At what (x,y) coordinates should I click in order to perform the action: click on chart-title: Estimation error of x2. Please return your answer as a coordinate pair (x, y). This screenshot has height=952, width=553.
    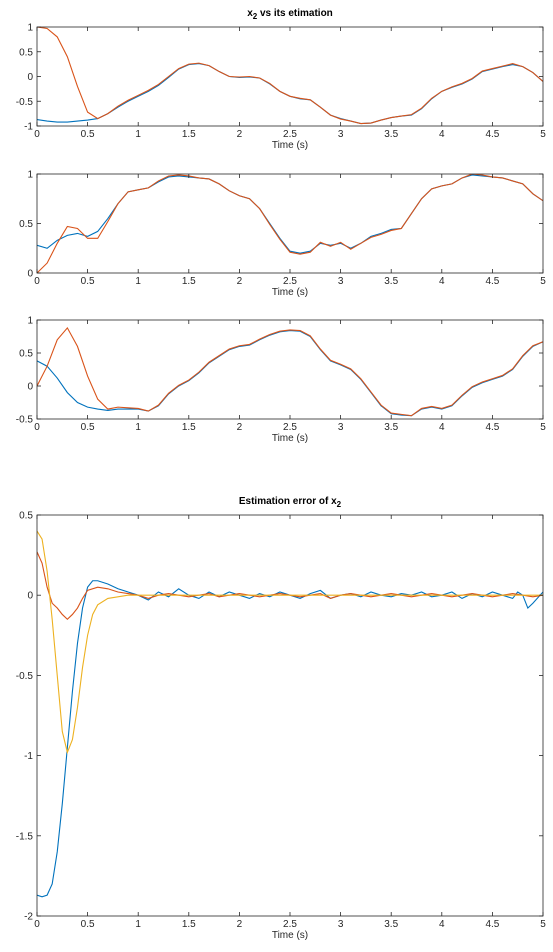
    Looking at the image, I should click on (290, 502).